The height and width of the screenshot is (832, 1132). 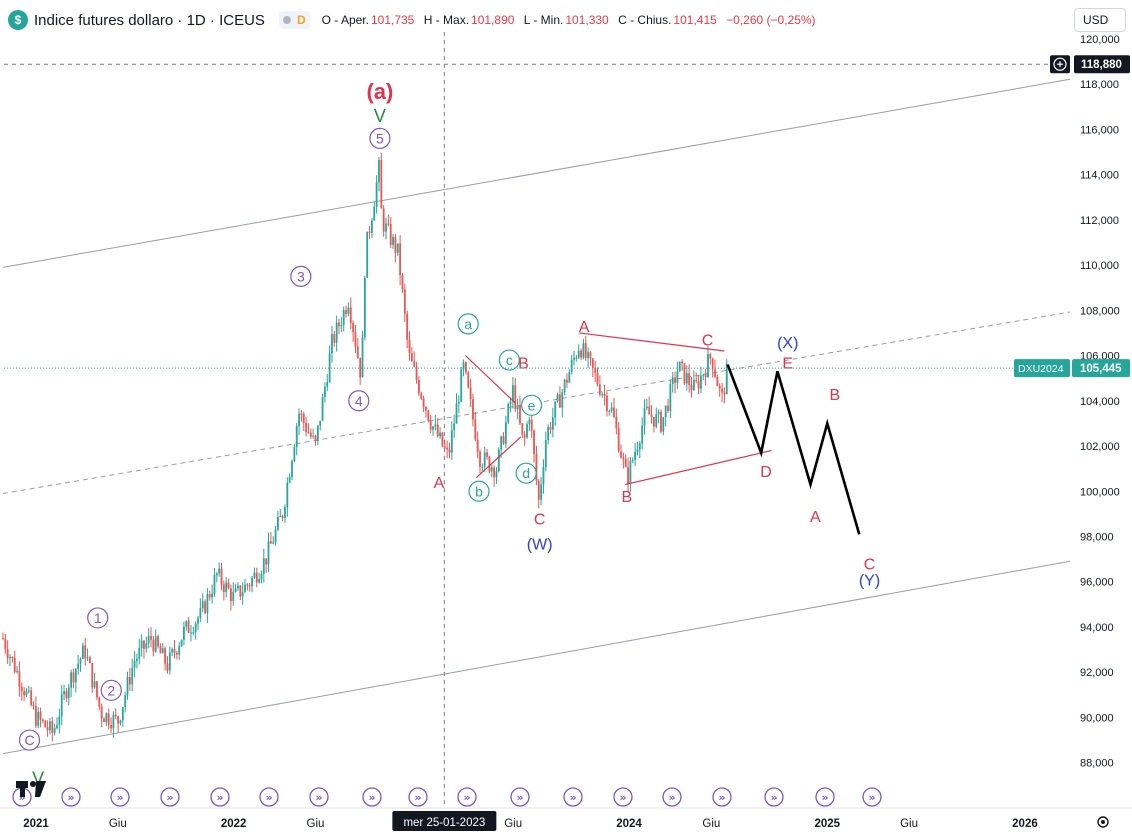 I want to click on wave-label: 2, so click(x=111, y=690).